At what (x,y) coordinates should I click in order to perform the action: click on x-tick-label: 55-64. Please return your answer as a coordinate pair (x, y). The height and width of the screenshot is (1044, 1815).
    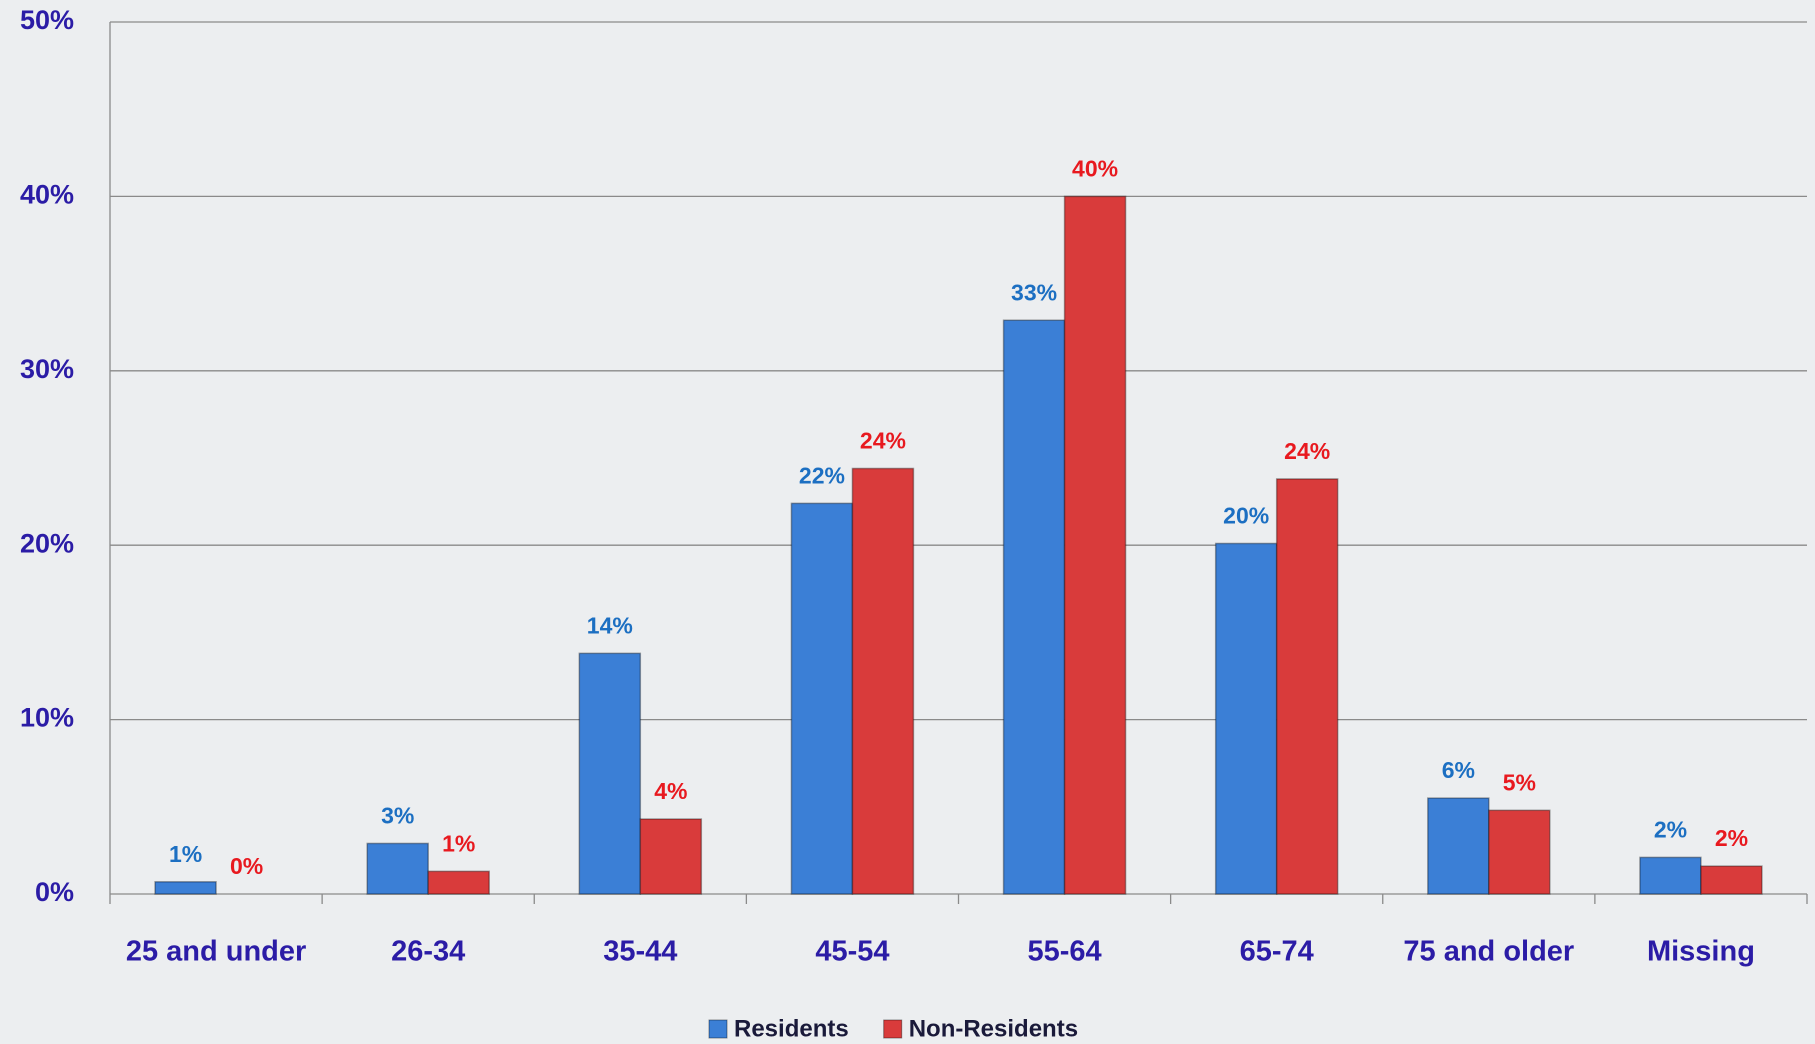
    Looking at the image, I should click on (1064, 952).